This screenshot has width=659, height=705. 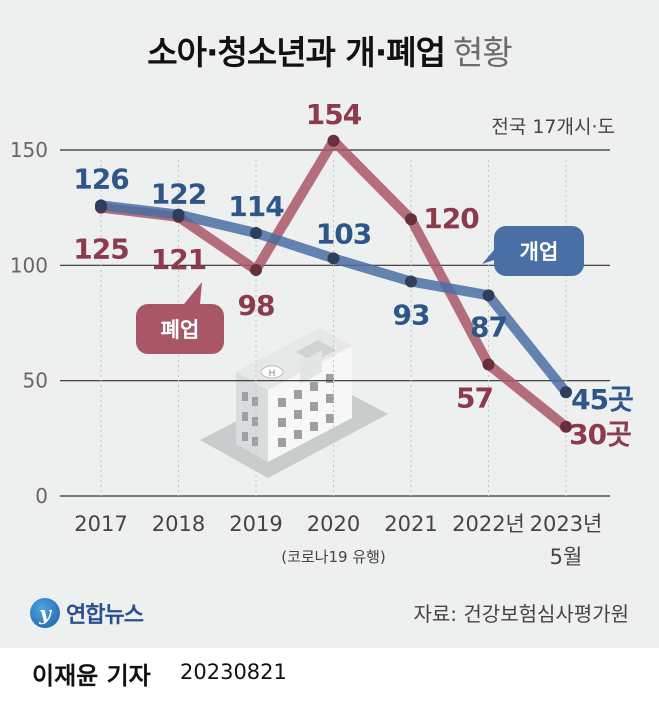 I want to click on data-label-개업: 45곳, so click(x=602, y=399).